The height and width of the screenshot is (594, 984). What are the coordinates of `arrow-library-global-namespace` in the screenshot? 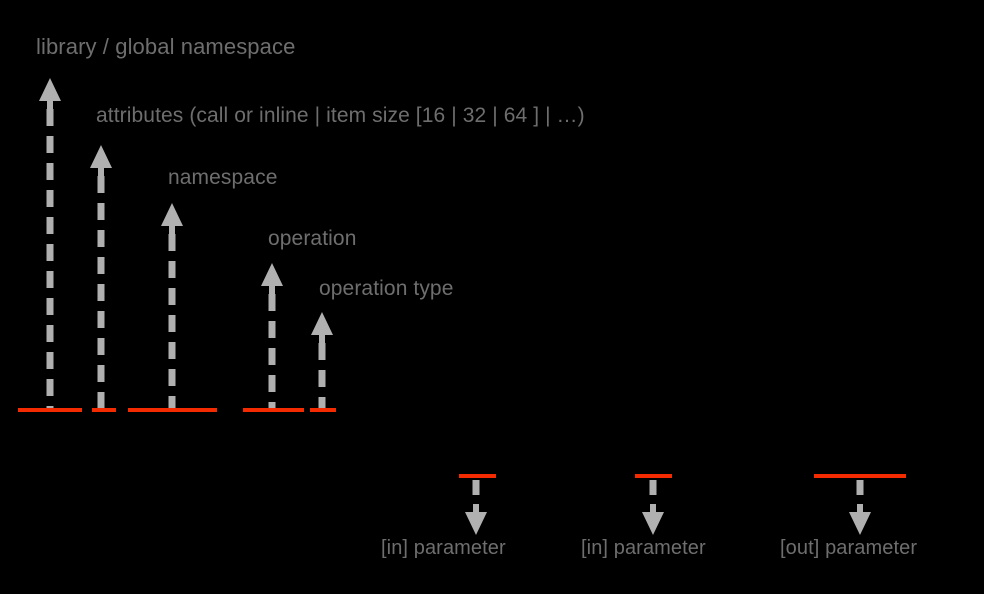 It's located at (50, 243).